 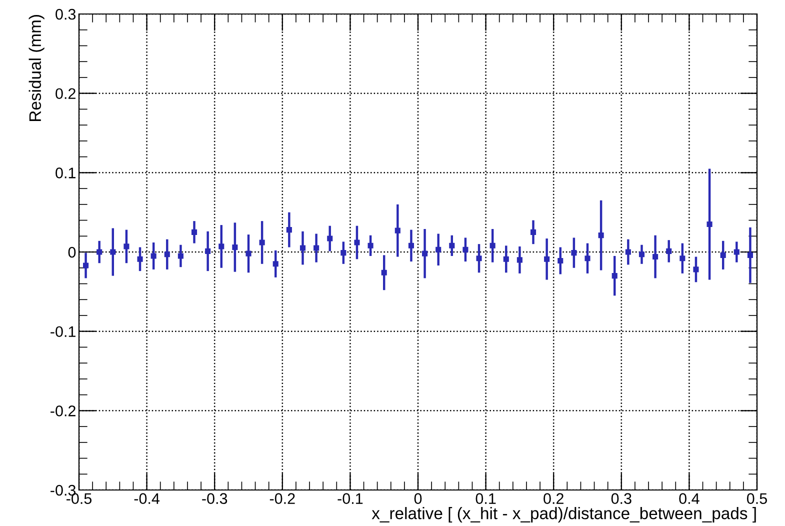 I want to click on x-tick-label: 0.3, so click(x=621, y=498).